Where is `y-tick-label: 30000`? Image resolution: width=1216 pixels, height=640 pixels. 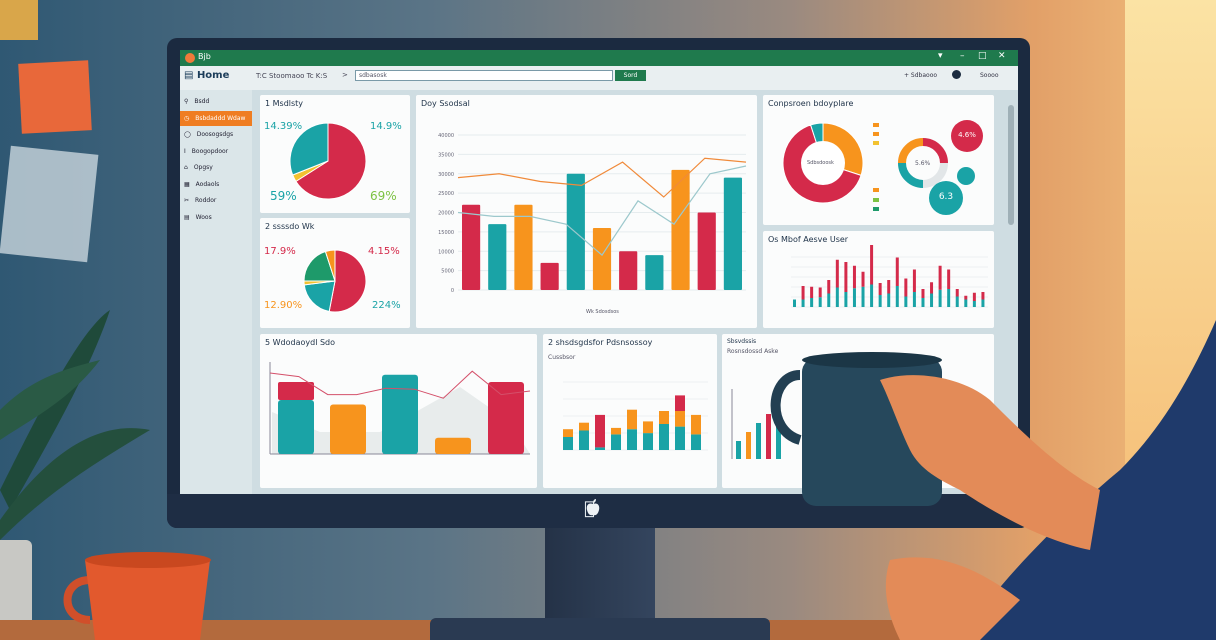 y-tick-label: 30000 is located at coordinates (446, 175).